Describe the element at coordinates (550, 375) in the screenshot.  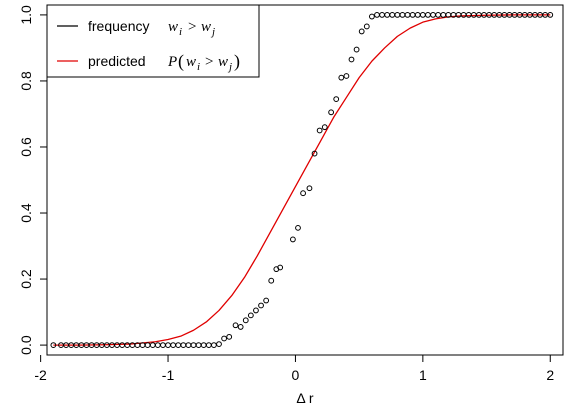
I see `x-tick-label: 2` at that location.